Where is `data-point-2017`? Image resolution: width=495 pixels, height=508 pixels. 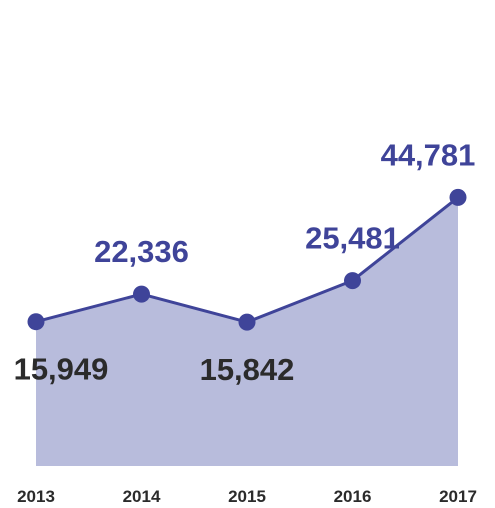
data-point-2017 is located at coordinates (458, 197).